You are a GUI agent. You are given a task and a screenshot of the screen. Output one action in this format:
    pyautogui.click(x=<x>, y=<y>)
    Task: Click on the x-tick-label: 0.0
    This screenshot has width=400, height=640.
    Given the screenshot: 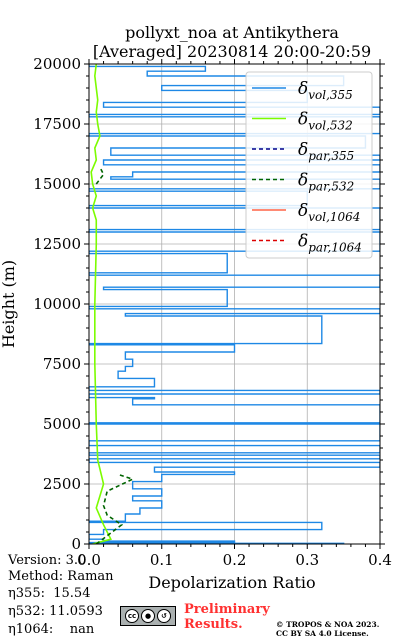 What is the action you would take?
    pyautogui.click(x=89, y=560)
    